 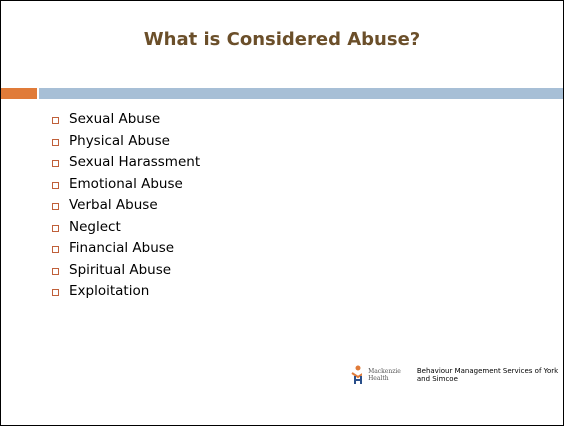 I want to click on divider-bar, so click(x=301, y=93).